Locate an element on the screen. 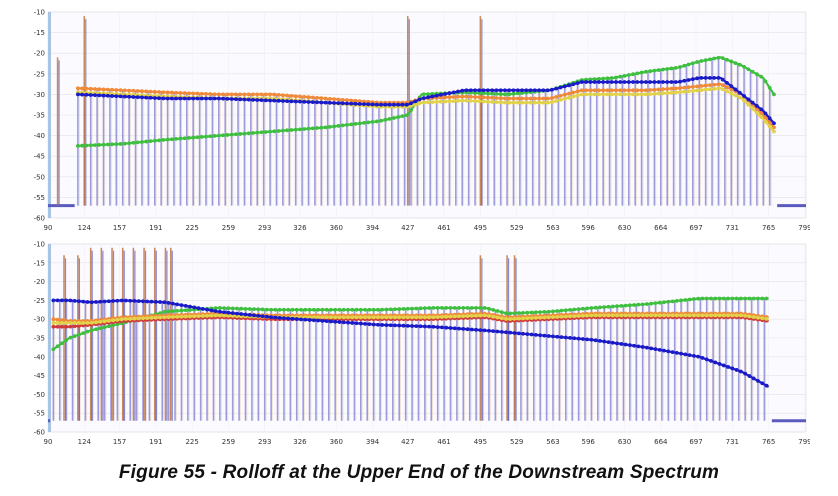 Image resolution: width=838 pixels, height=496 pixels. chart0-x-tick-label-19: 731 is located at coordinates (732, 228).